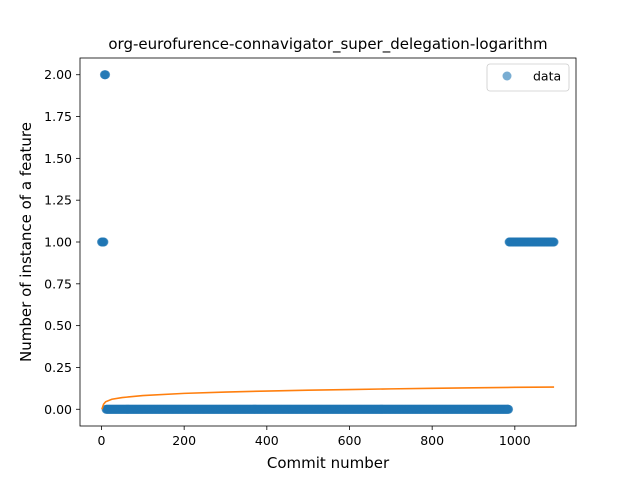 The image size is (640, 480). What do you see at coordinates (350, 440) in the screenshot?
I see `x-tick-label: 600` at bounding box center [350, 440].